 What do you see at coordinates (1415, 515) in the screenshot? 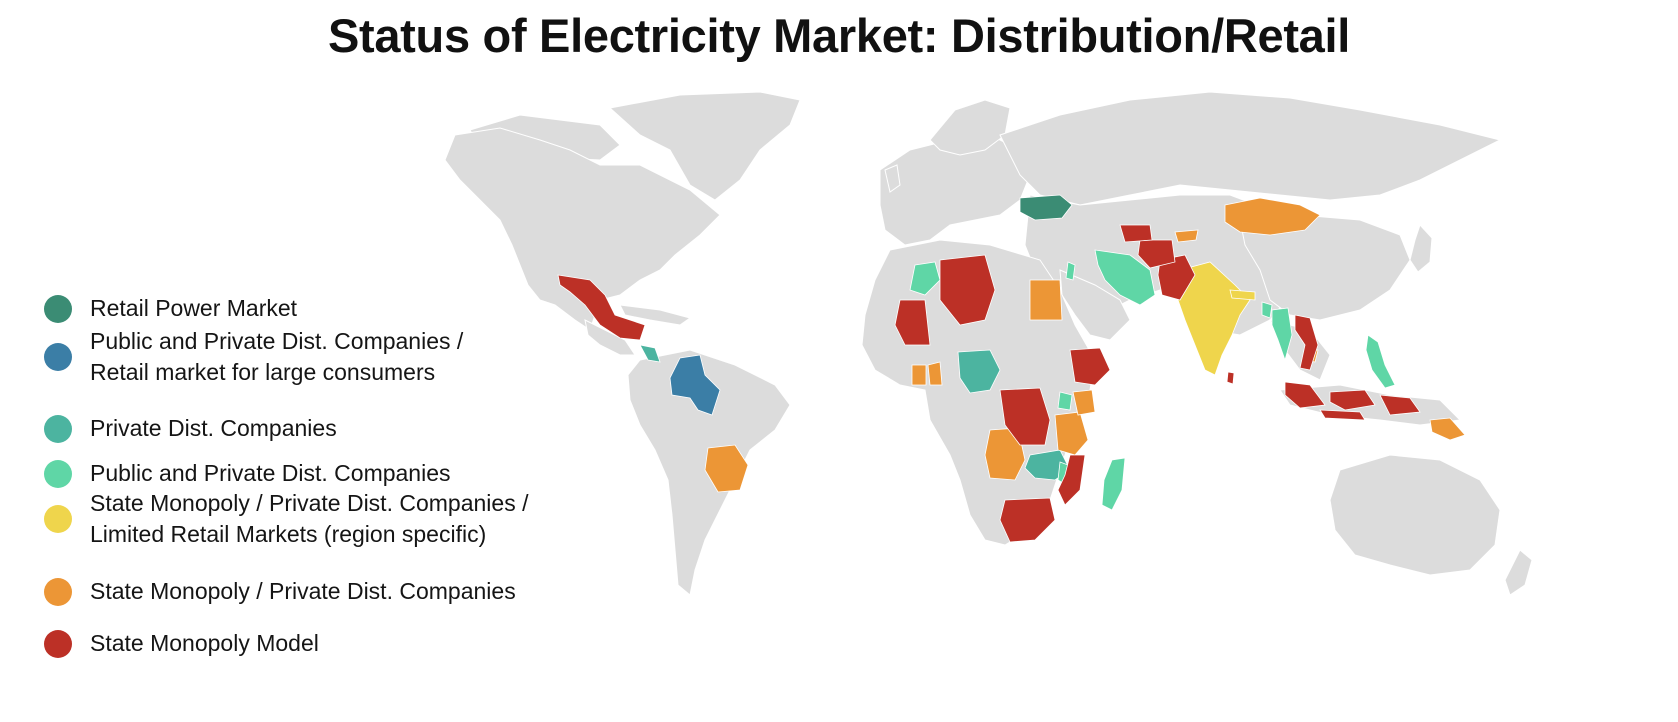
I see `land-australia` at bounding box center [1415, 515].